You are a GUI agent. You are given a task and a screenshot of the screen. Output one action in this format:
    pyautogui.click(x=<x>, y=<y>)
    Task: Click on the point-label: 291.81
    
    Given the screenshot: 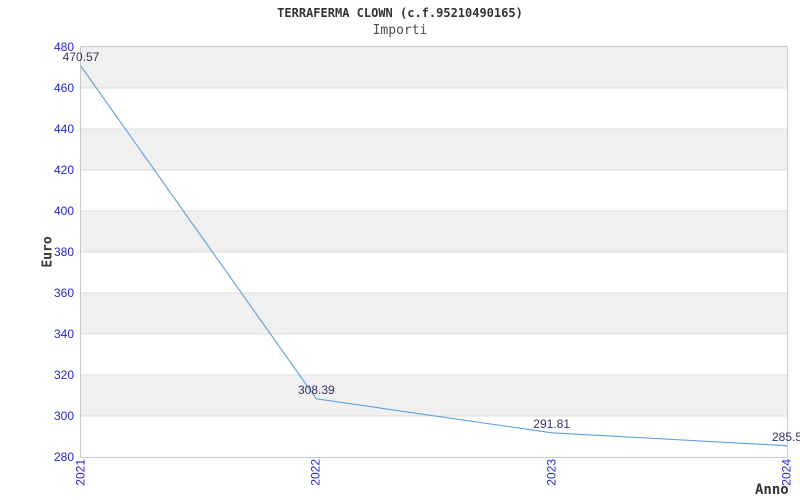 What is the action you would take?
    pyautogui.click(x=552, y=423)
    